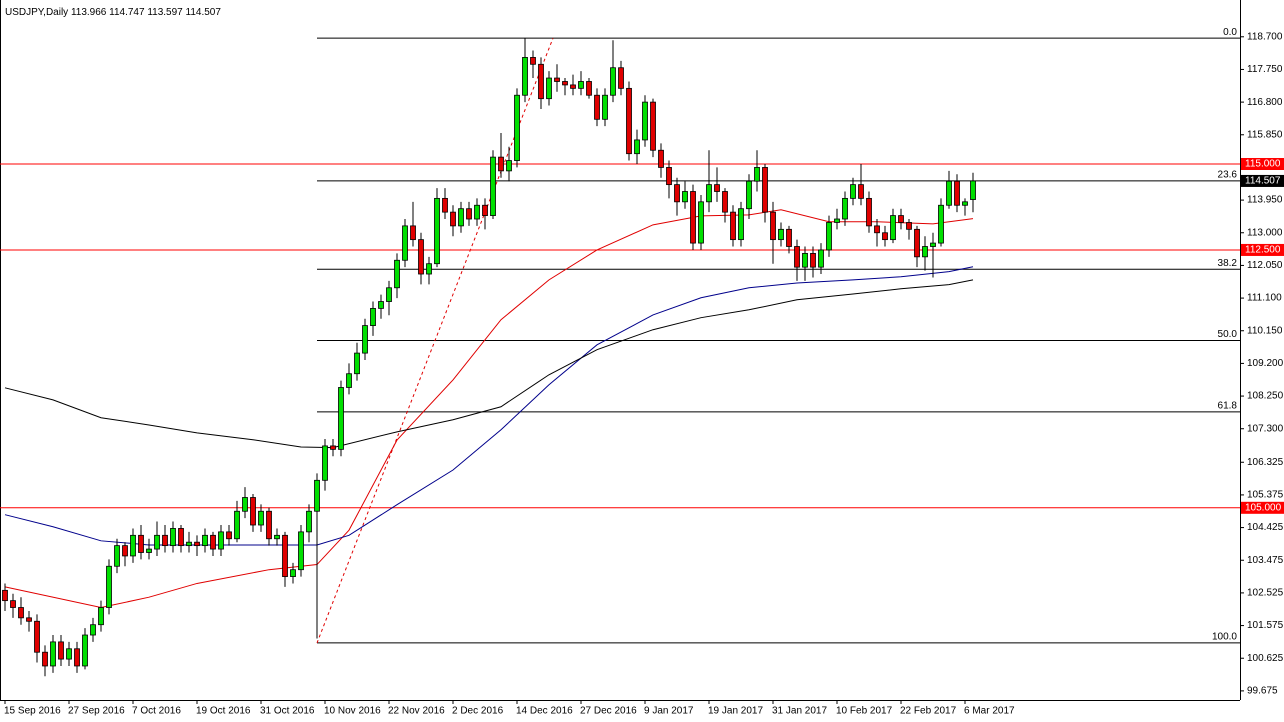 Image resolution: width=1284 pixels, height=722 pixels. What do you see at coordinates (1265, 102) in the screenshot?
I see `y-tick-label: 116.800` at bounding box center [1265, 102].